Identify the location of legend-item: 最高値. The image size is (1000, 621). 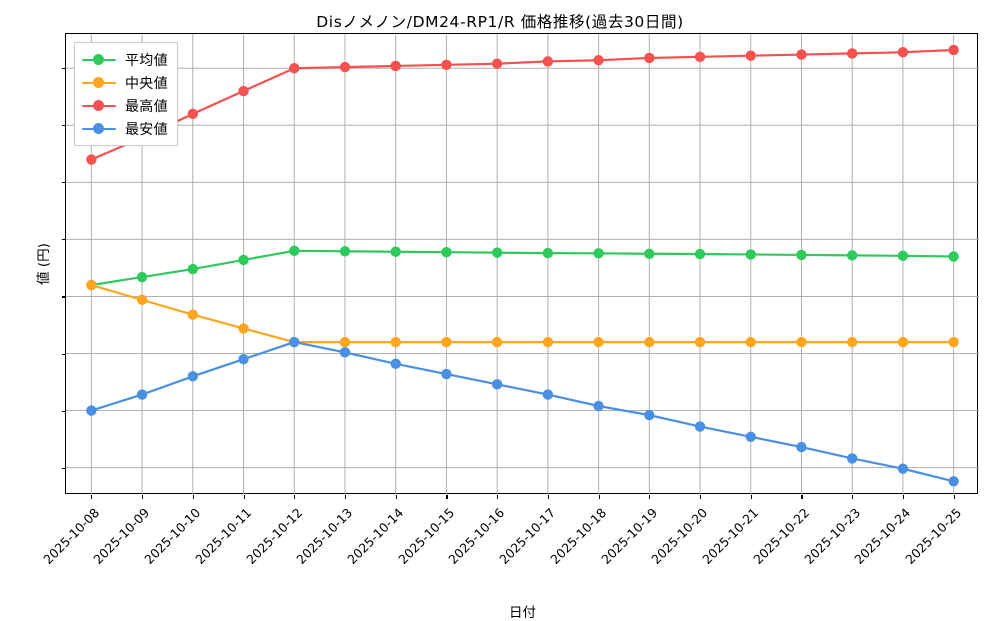
(125, 105).